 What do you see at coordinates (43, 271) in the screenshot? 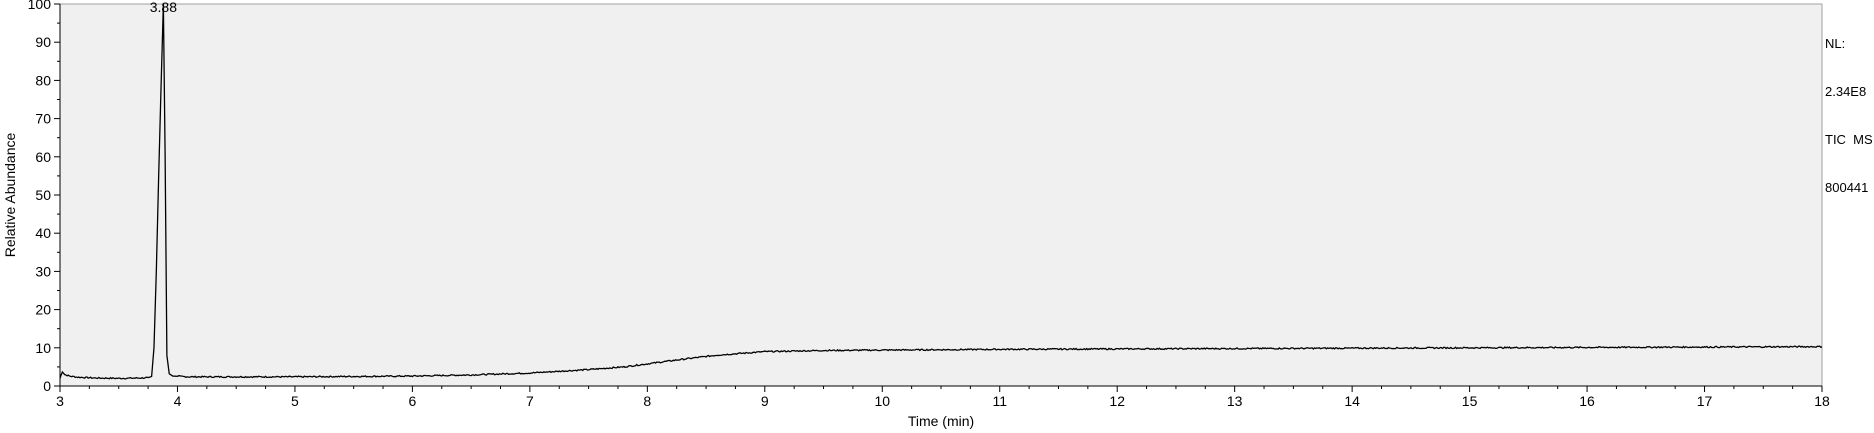
I see `y-tick-label: 30` at bounding box center [43, 271].